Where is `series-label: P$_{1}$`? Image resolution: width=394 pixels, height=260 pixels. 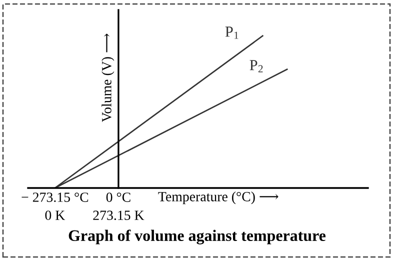 series-label: P$_{1}$ is located at coordinates (231, 32).